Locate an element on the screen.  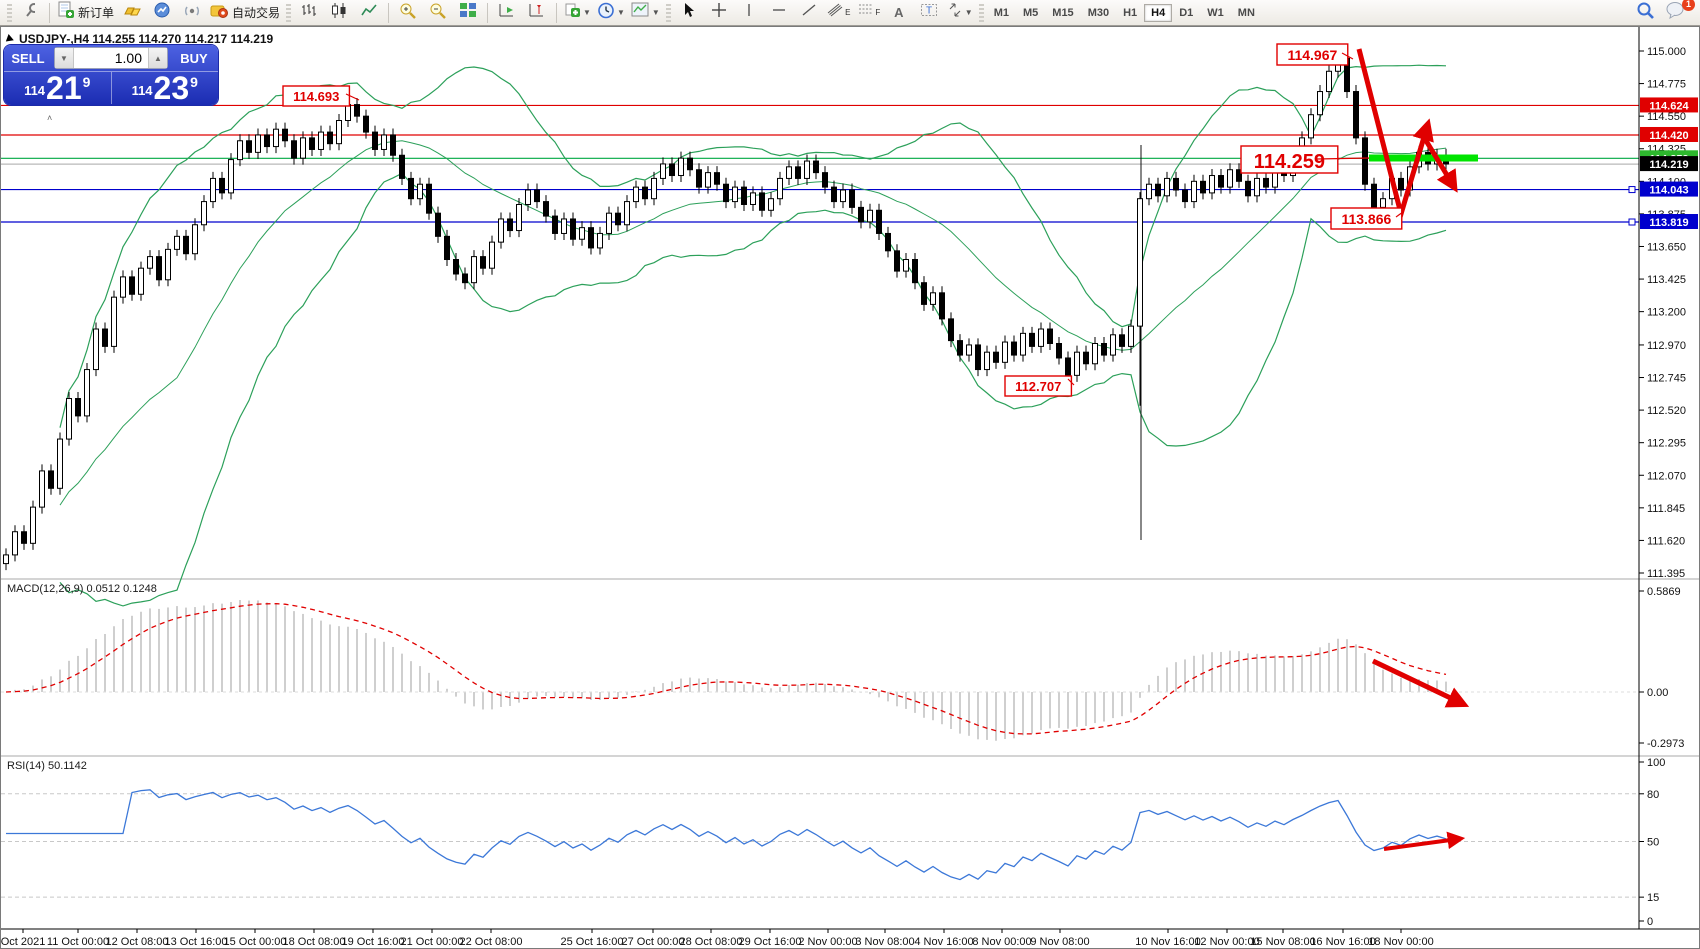
search-icon is located at coordinates (1645, 13).